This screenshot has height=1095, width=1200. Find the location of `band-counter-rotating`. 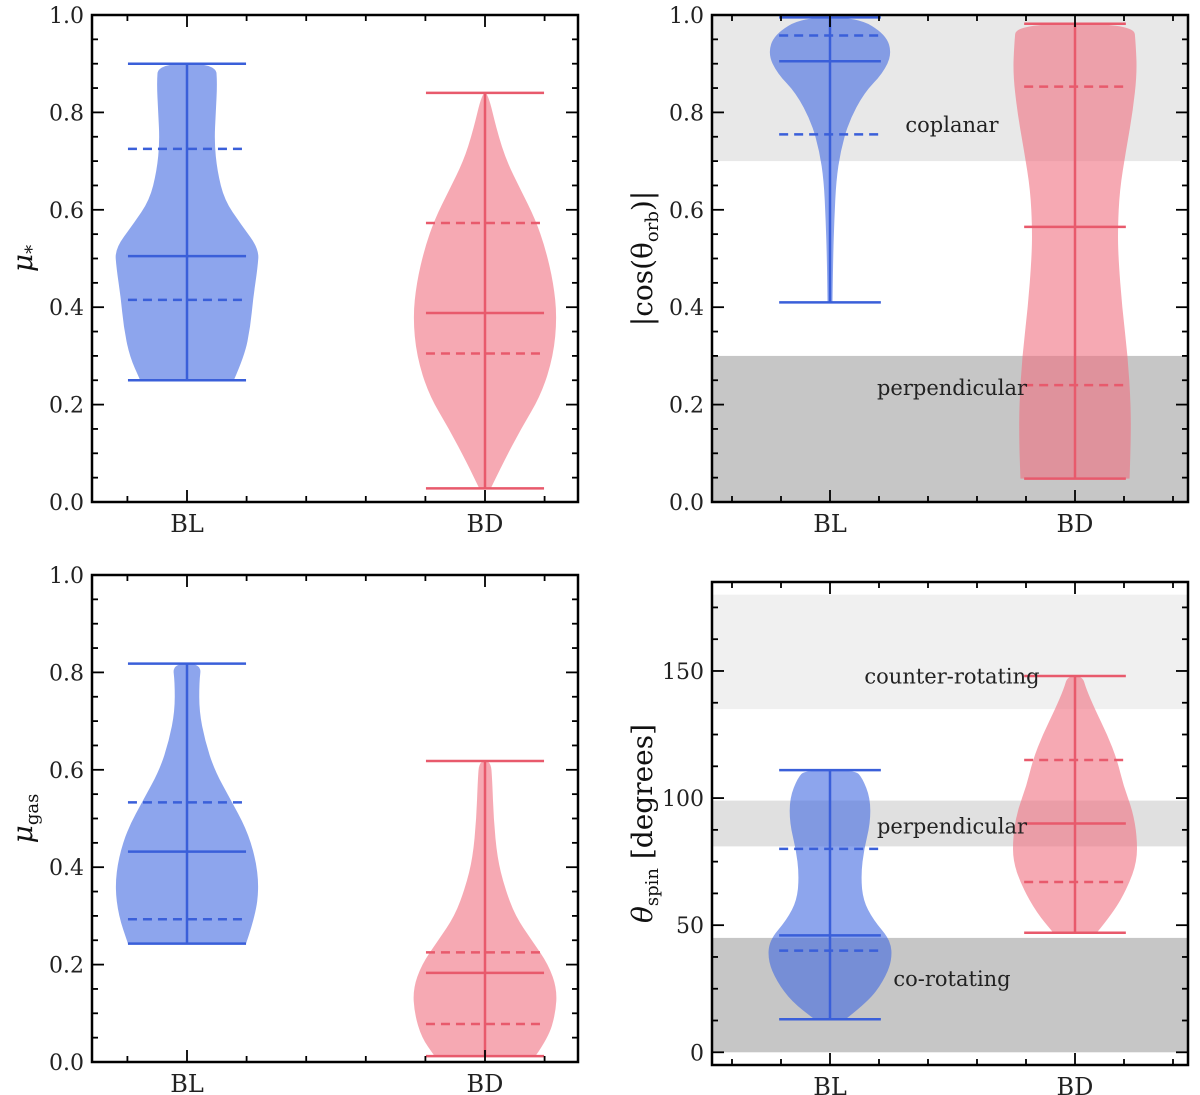

band-counter-rotating is located at coordinates (950, 652).